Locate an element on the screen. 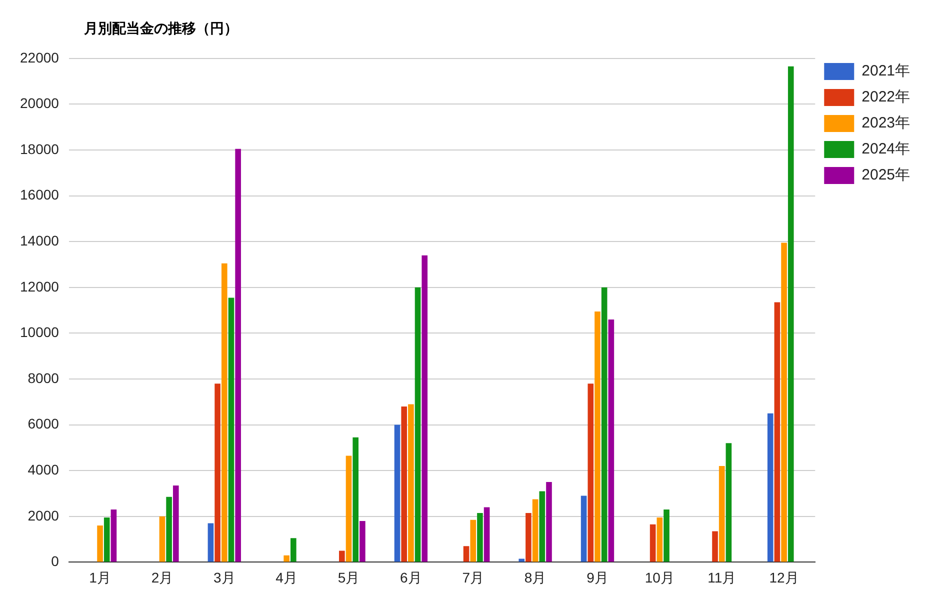 This screenshot has width=930, height=605. y-tick-label: 22000 is located at coordinates (40, 57).